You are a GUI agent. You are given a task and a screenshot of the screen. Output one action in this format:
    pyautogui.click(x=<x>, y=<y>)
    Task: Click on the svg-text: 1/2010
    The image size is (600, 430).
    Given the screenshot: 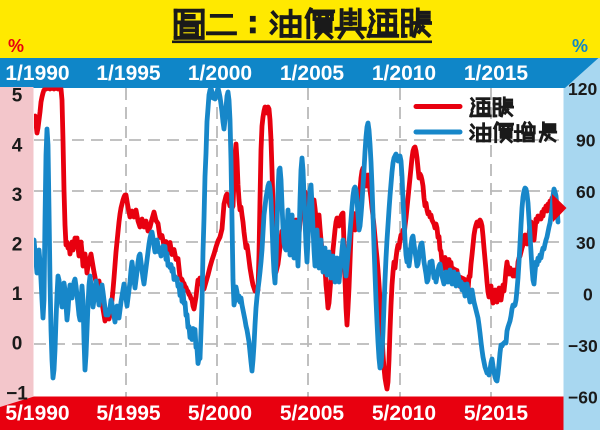 What is the action you would take?
    pyautogui.click(x=404, y=73)
    